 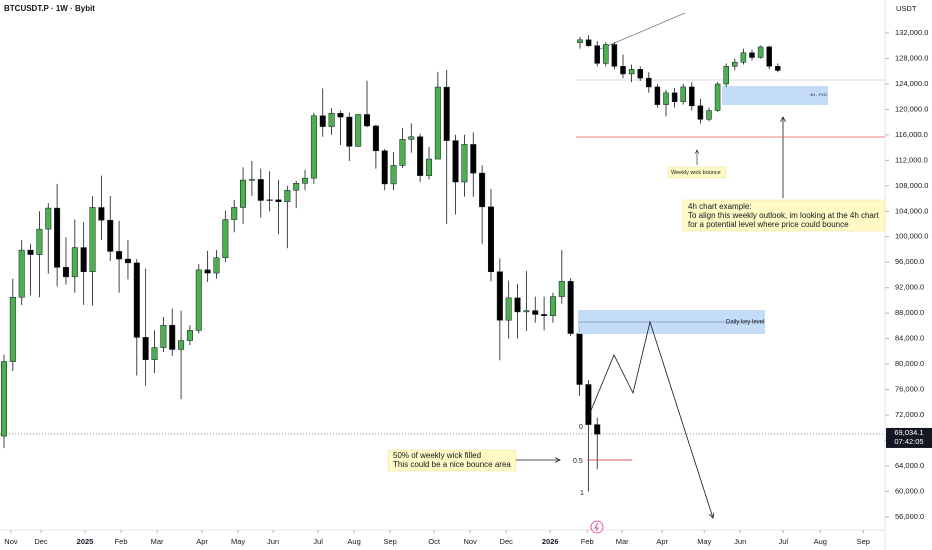 I want to click on note-text: 50% of weekly wick filled, so click(x=437, y=455).